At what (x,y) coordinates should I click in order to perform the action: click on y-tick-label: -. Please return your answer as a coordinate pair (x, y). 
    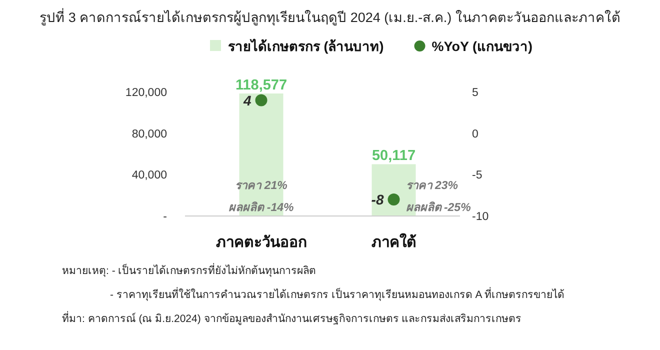
    Looking at the image, I should click on (165, 217).